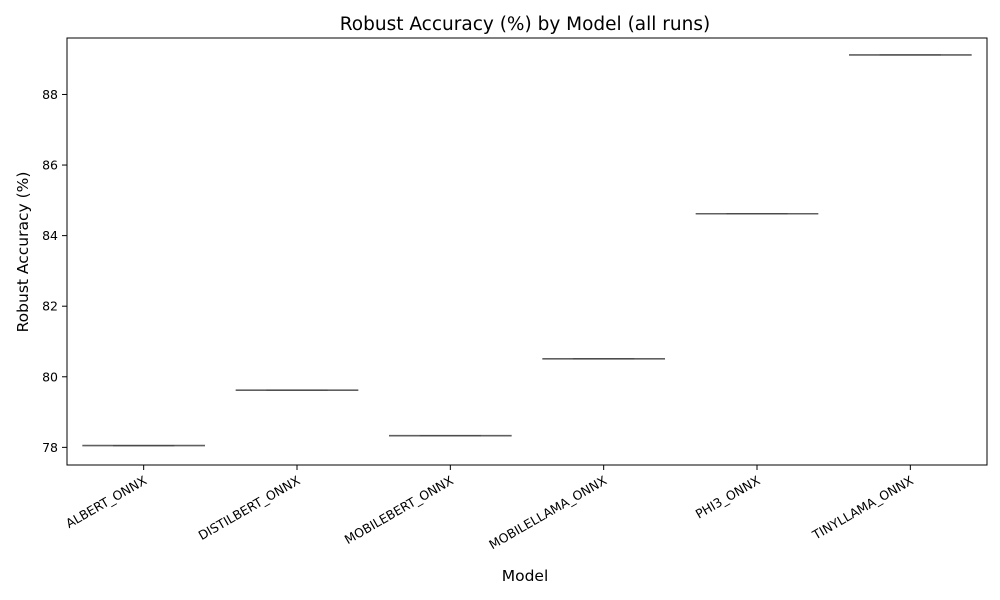 Image resolution: width=1000 pixels, height=600 pixels. What do you see at coordinates (106, 501) in the screenshot?
I see `x-tick-label: ALBERT_ONNX` at bounding box center [106, 501].